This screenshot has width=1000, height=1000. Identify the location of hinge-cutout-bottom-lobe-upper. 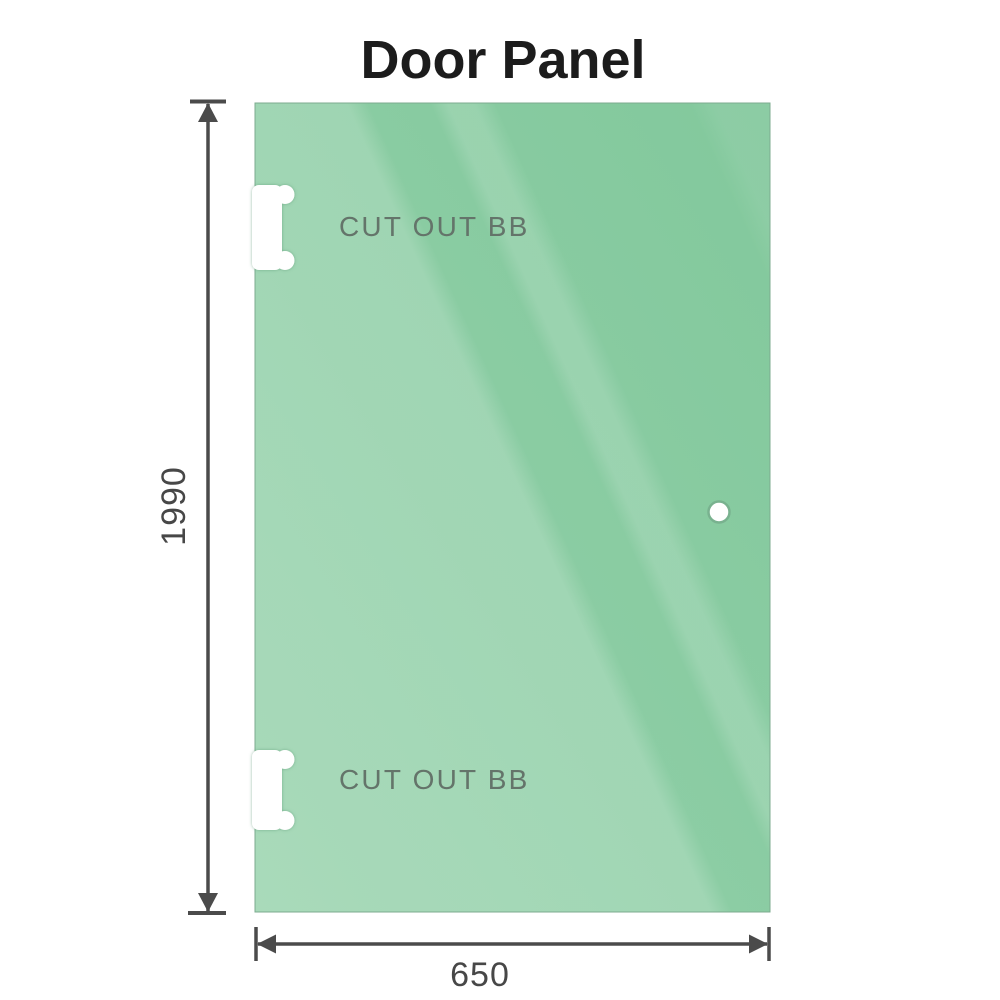
(285, 759).